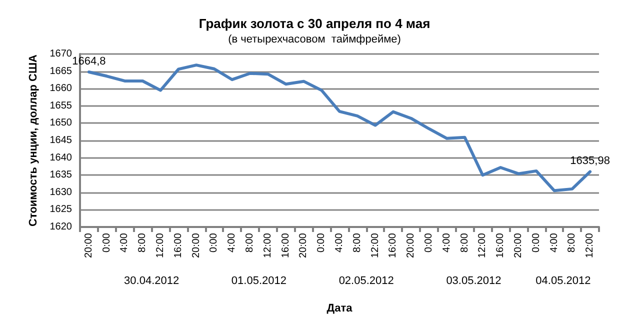  I want to click on y-tick-label: 1660, so click(61, 88).